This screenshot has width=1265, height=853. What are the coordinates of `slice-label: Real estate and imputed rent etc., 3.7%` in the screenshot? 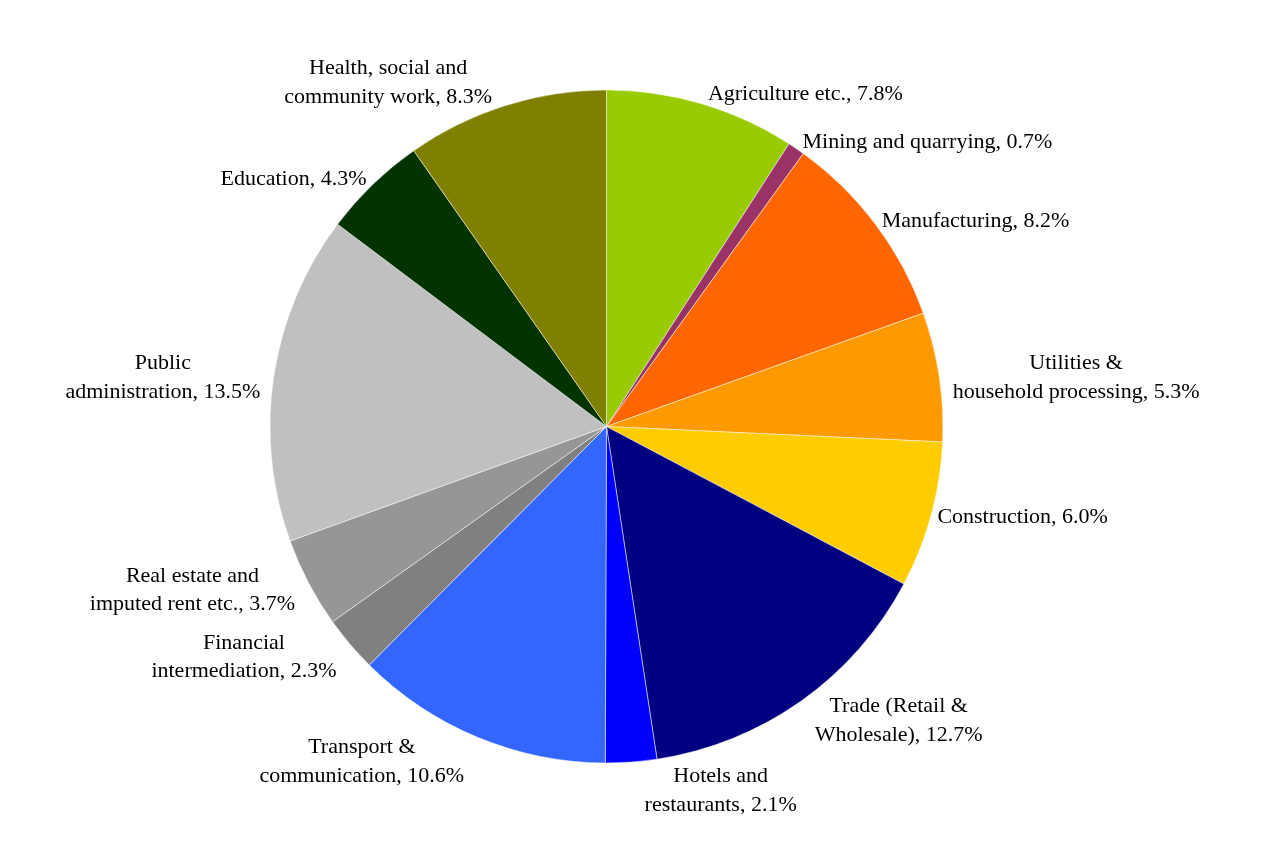 It's located at (192, 588).